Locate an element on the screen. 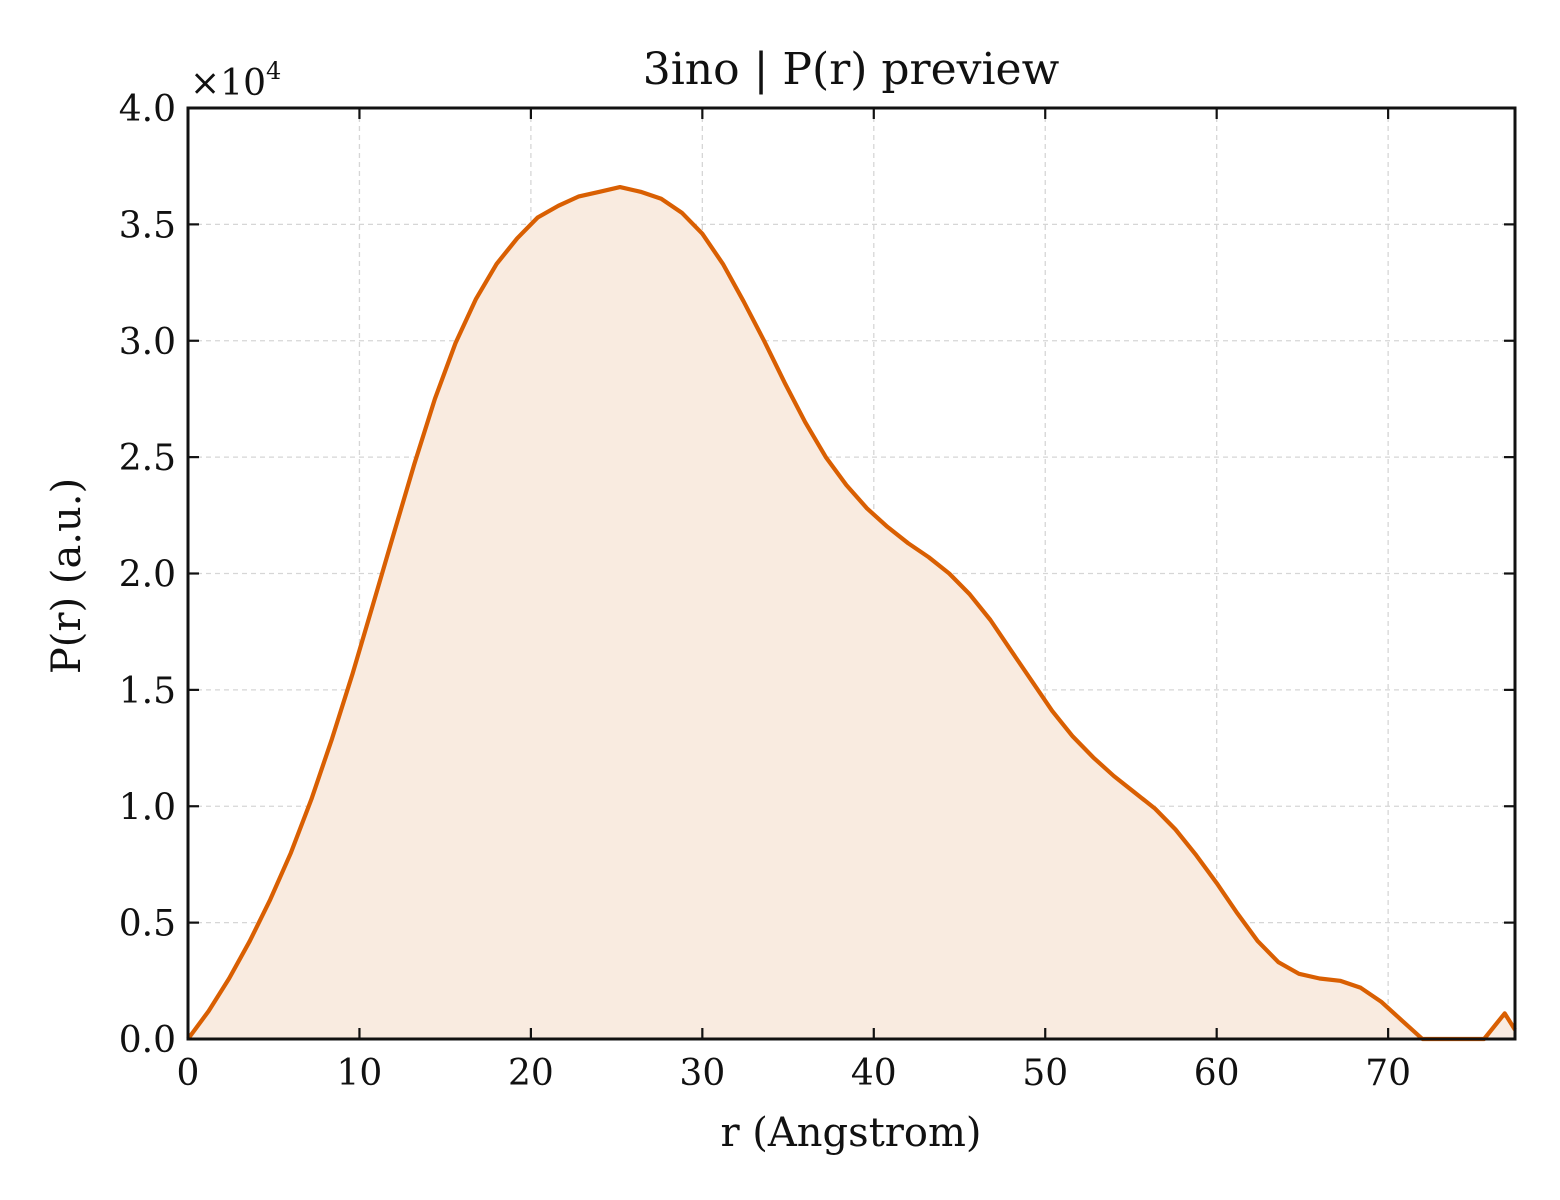 The image size is (1560, 1200). y-offset-label: ×10⁴ is located at coordinates (235, 80).